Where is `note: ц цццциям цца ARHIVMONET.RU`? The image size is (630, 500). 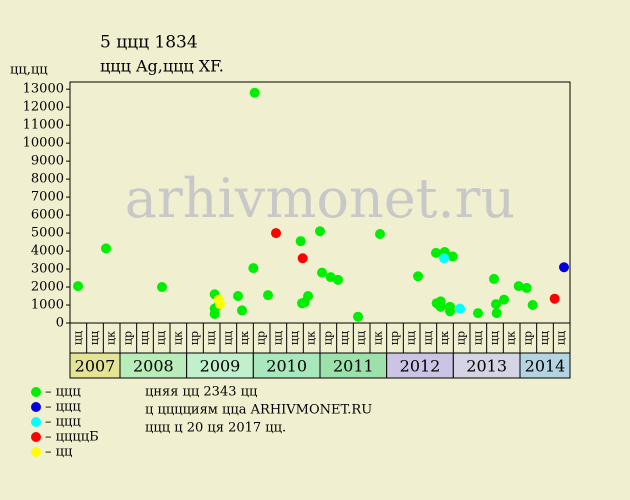 note: ц цццциям цца ARHIVMONET.RU is located at coordinates (258, 410).